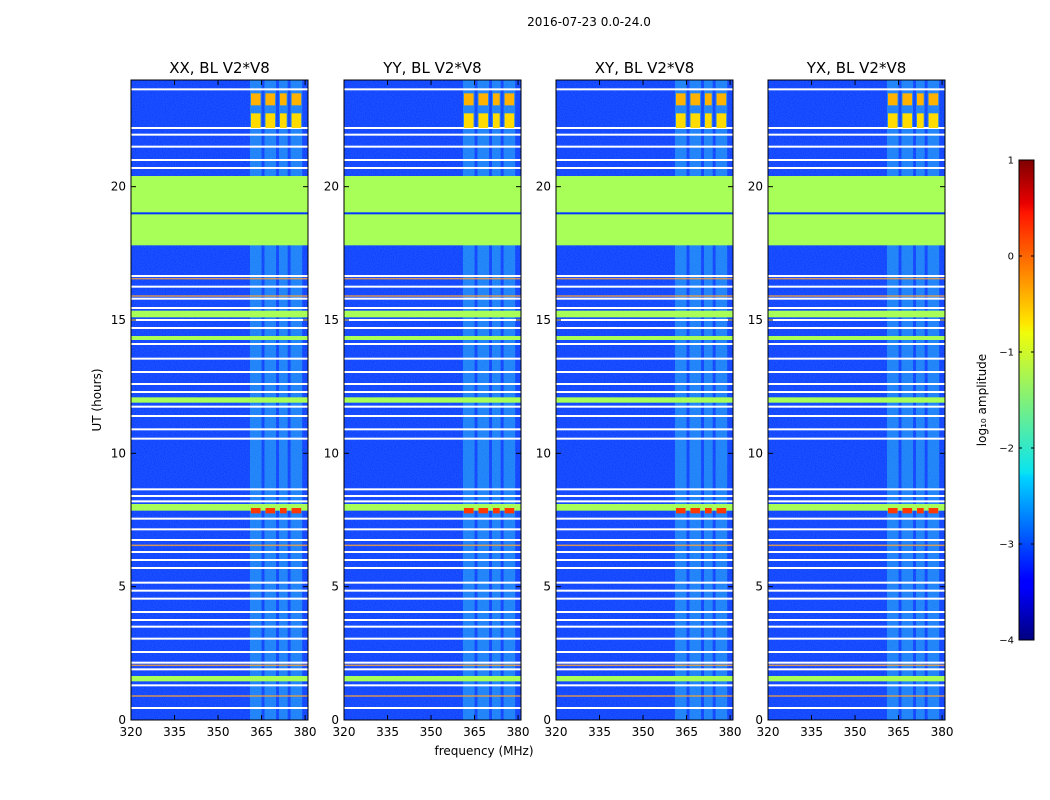 The image size is (1050, 800). I want to click on colorbar-ticks: 1 0 −1 −2 −3 −4, so click(1016, 401).